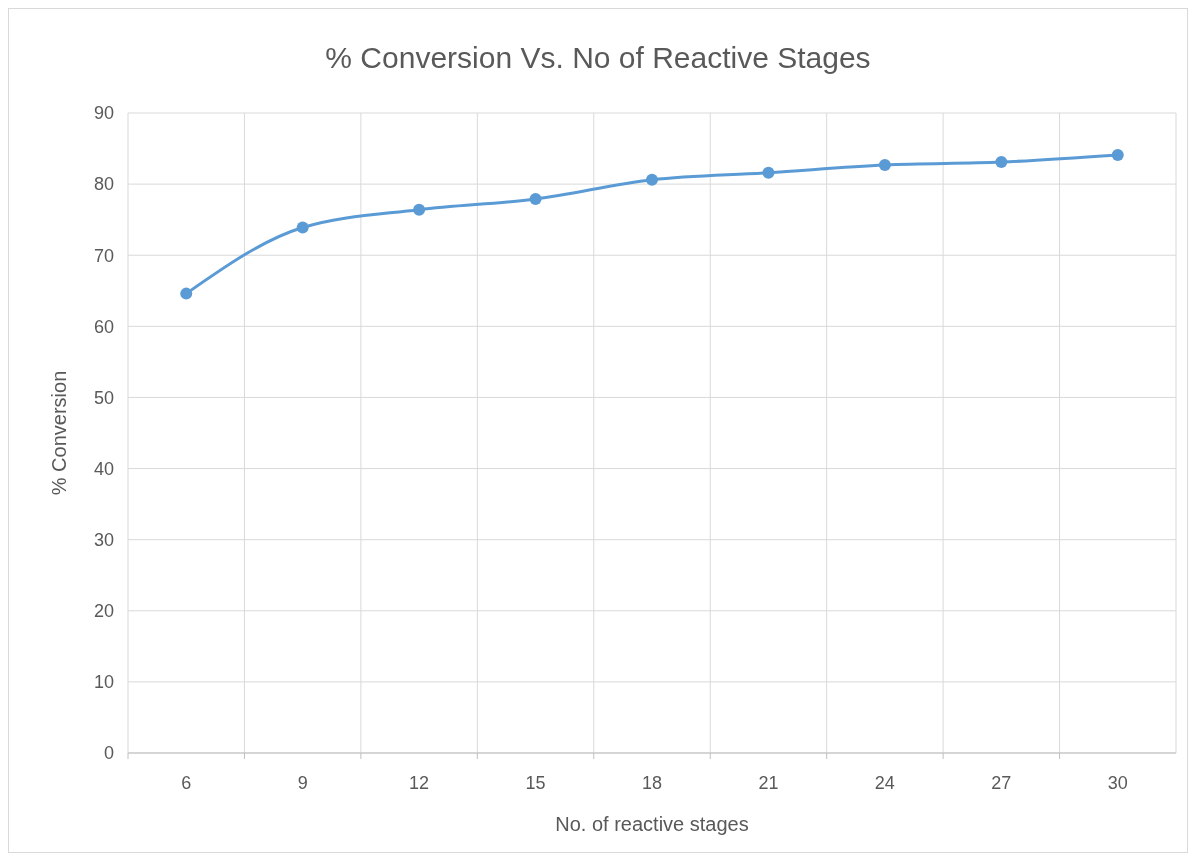 This screenshot has width=1196, height=861. I want to click on y-tick-label: 10, so click(103, 682).